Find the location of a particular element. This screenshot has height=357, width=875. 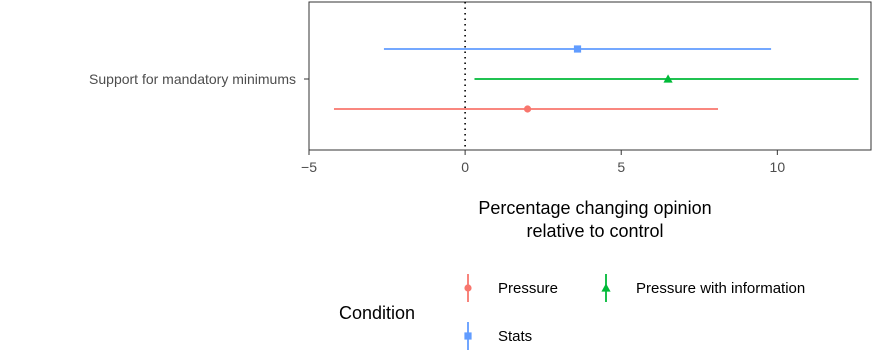

series-layer is located at coordinates (596, 79).